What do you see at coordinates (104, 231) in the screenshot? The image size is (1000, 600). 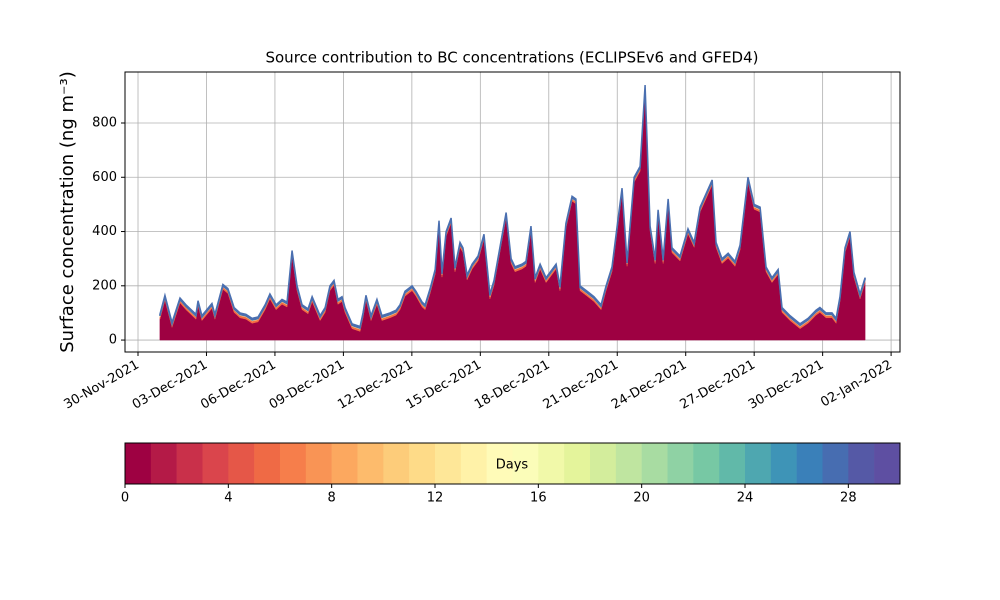 I see `y-tick-label: 400` at bounding box center [104, 231].